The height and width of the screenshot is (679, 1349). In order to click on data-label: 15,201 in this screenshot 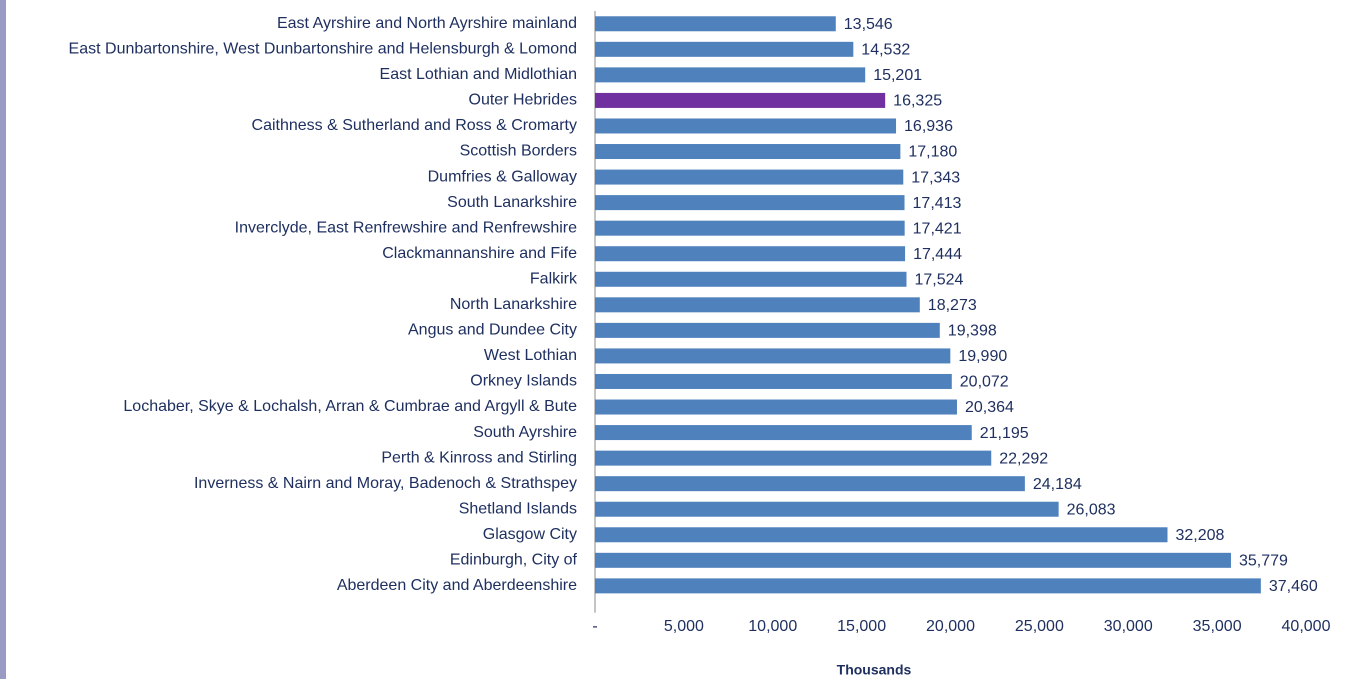, I will do `click(897, 75)`.